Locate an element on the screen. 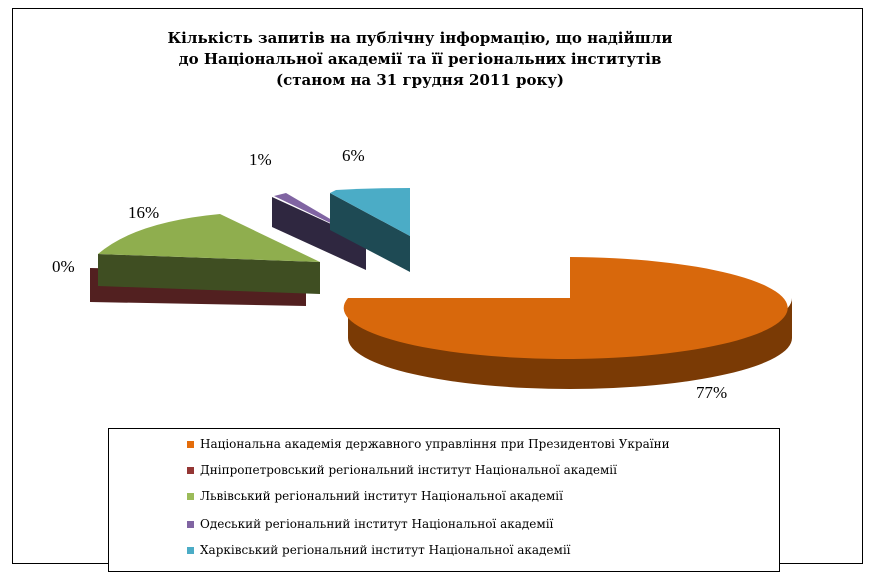 Image resolution: width=877 pixels, height=574 pixels. chart-title-line-3: (станом на 31 грудня 2011 року) is located at coordinates (420, 80).